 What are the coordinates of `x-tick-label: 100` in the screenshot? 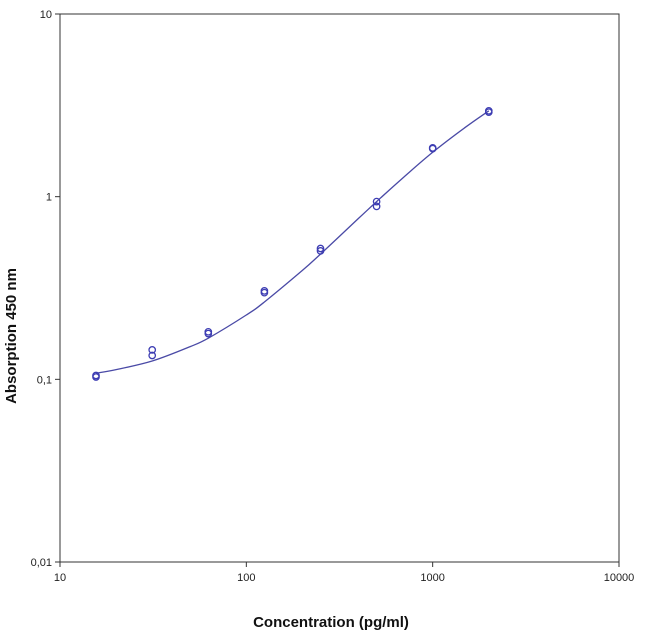 It's located at (246, 578).